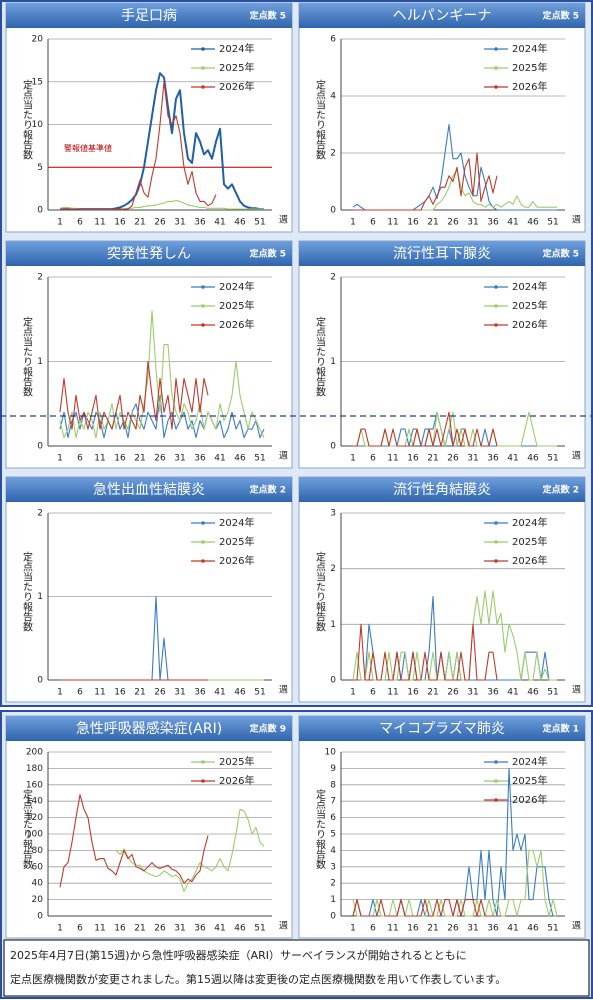 This screenshot has height=1000, width=593. What do you see at coordinates (34, 769) in the screenshot?
I see `y-tick-label: 180` at bounding box center [34, 769].